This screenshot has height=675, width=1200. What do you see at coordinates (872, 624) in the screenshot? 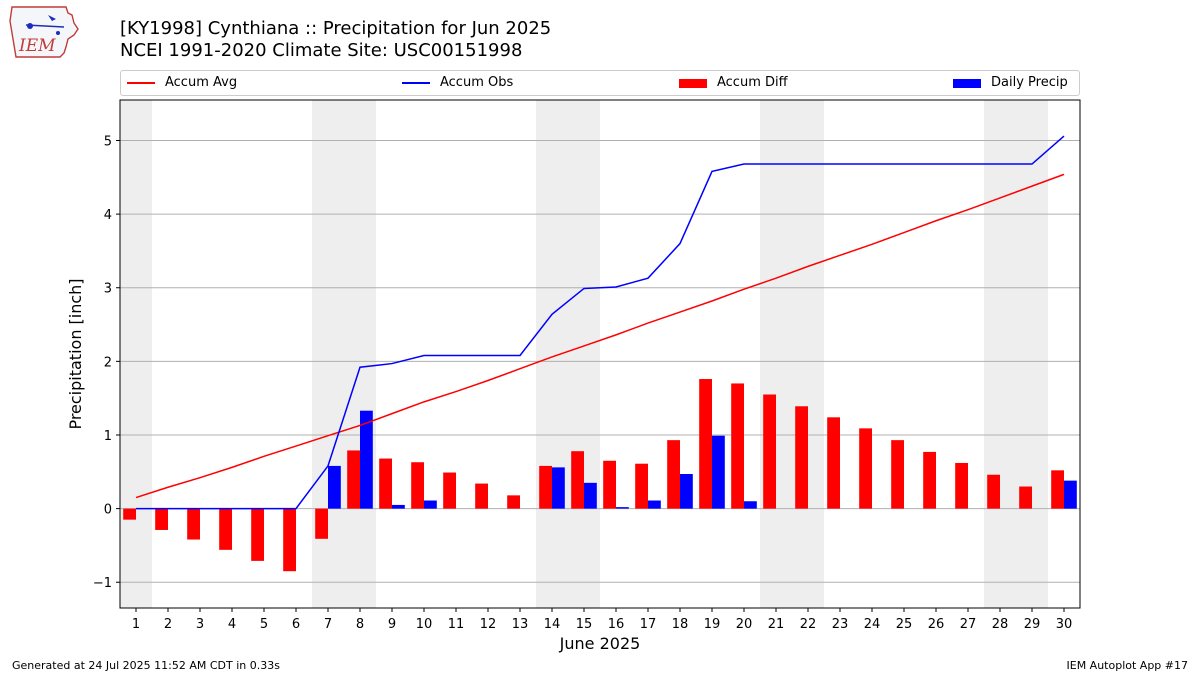
I see `x-tick-label-24: 24` at bounding box center [872, 624].